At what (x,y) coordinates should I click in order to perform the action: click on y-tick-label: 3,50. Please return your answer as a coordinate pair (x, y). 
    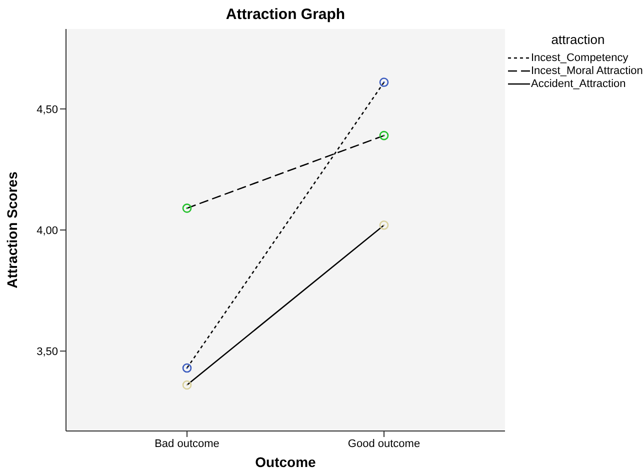
    Looking at the image, I should click on (47, 352).